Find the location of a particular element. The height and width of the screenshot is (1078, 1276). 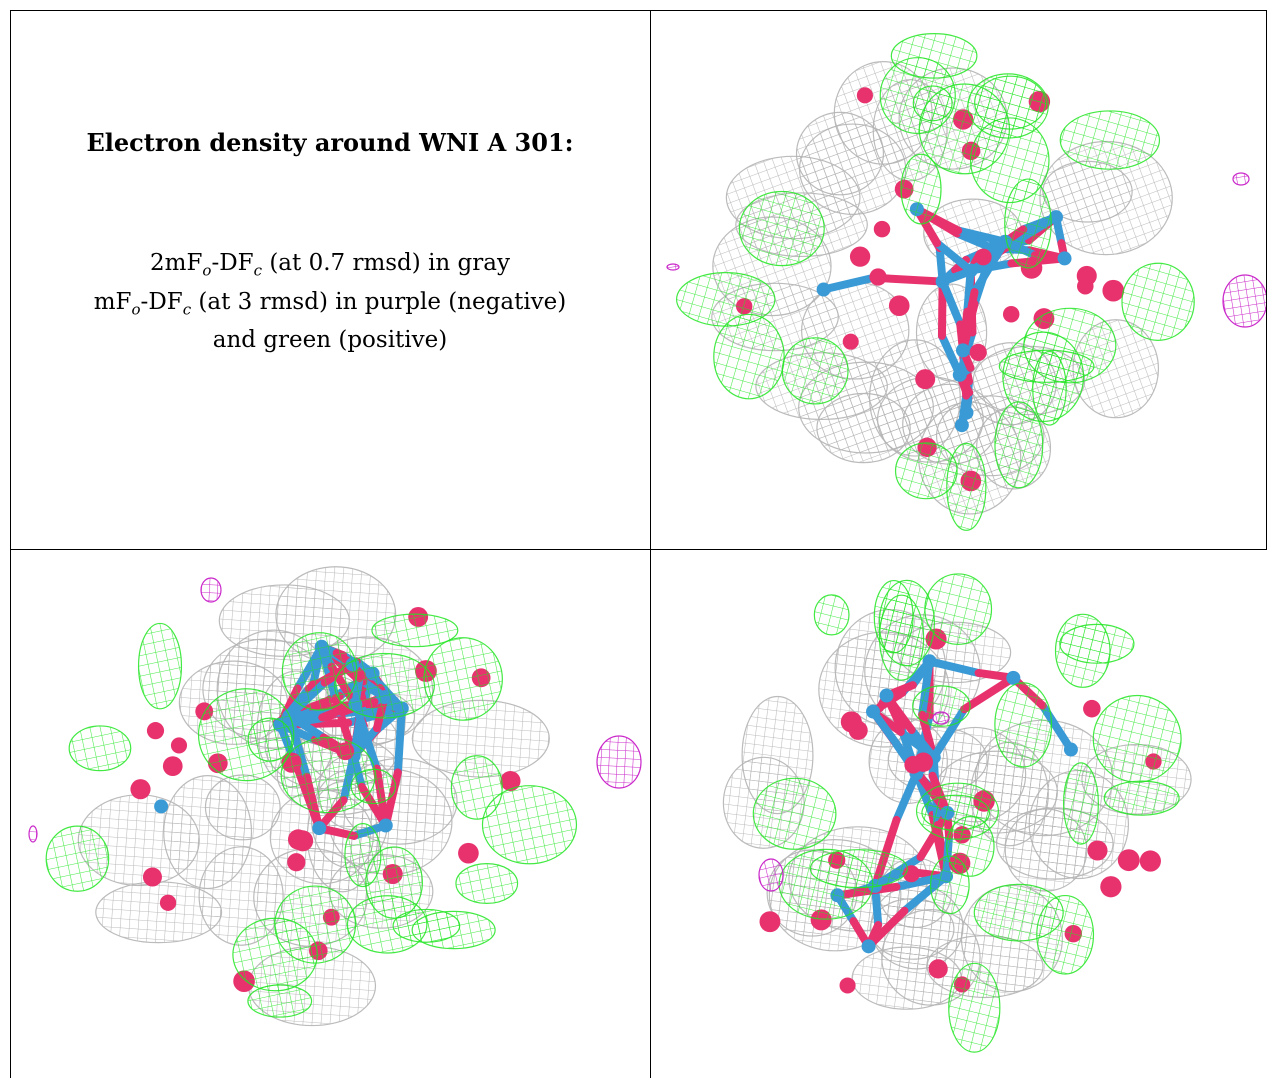

caption-line-green: and green (positive) is located at coordinates (330, 340).